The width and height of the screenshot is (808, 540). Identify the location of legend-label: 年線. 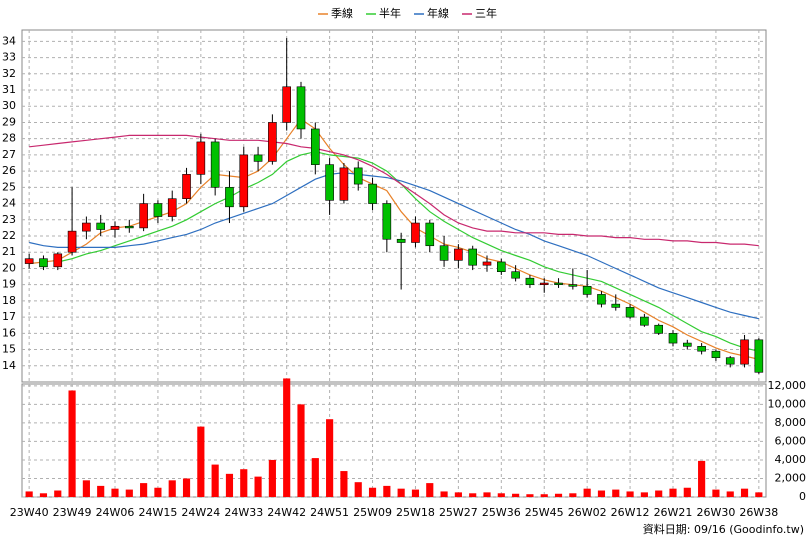
(438, 13).